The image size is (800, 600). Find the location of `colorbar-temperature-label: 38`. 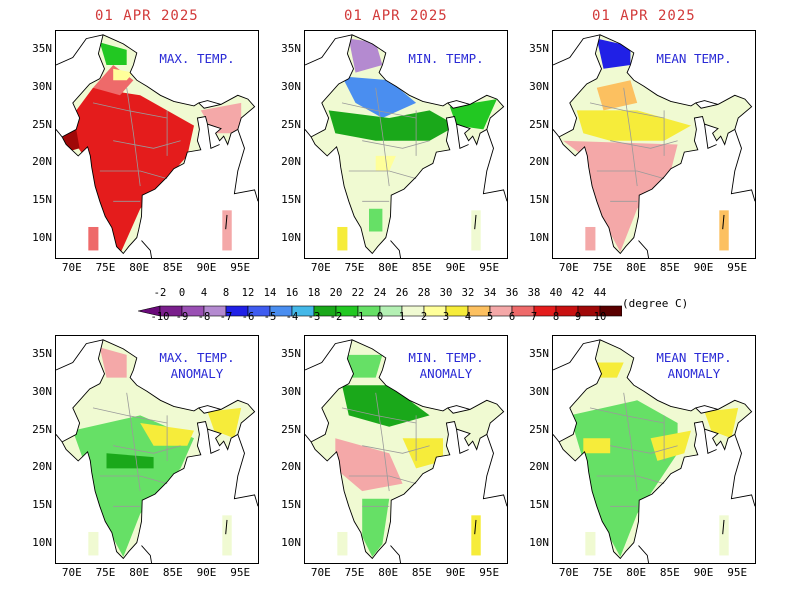

colorbar-temperature-label: 38 is located at coordinates (534, 293).